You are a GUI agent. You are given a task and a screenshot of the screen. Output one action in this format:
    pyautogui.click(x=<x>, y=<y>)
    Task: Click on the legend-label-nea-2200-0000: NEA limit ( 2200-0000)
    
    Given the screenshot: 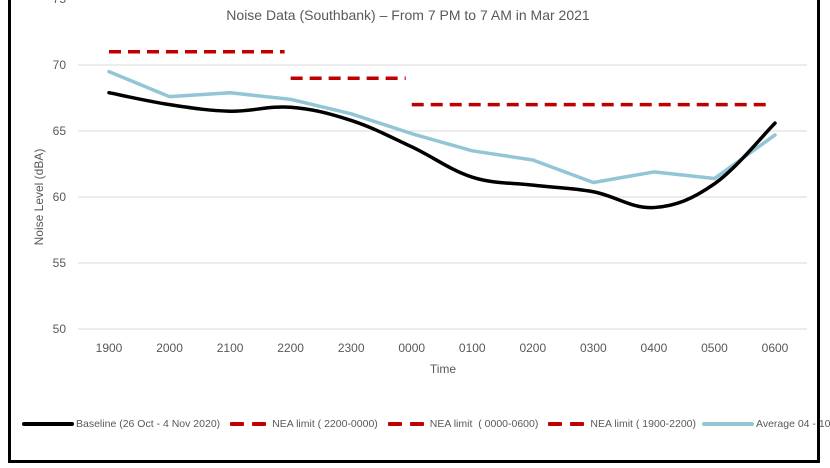 What is the action you would take?
    pyautogui.click(x=325, y=424)
    